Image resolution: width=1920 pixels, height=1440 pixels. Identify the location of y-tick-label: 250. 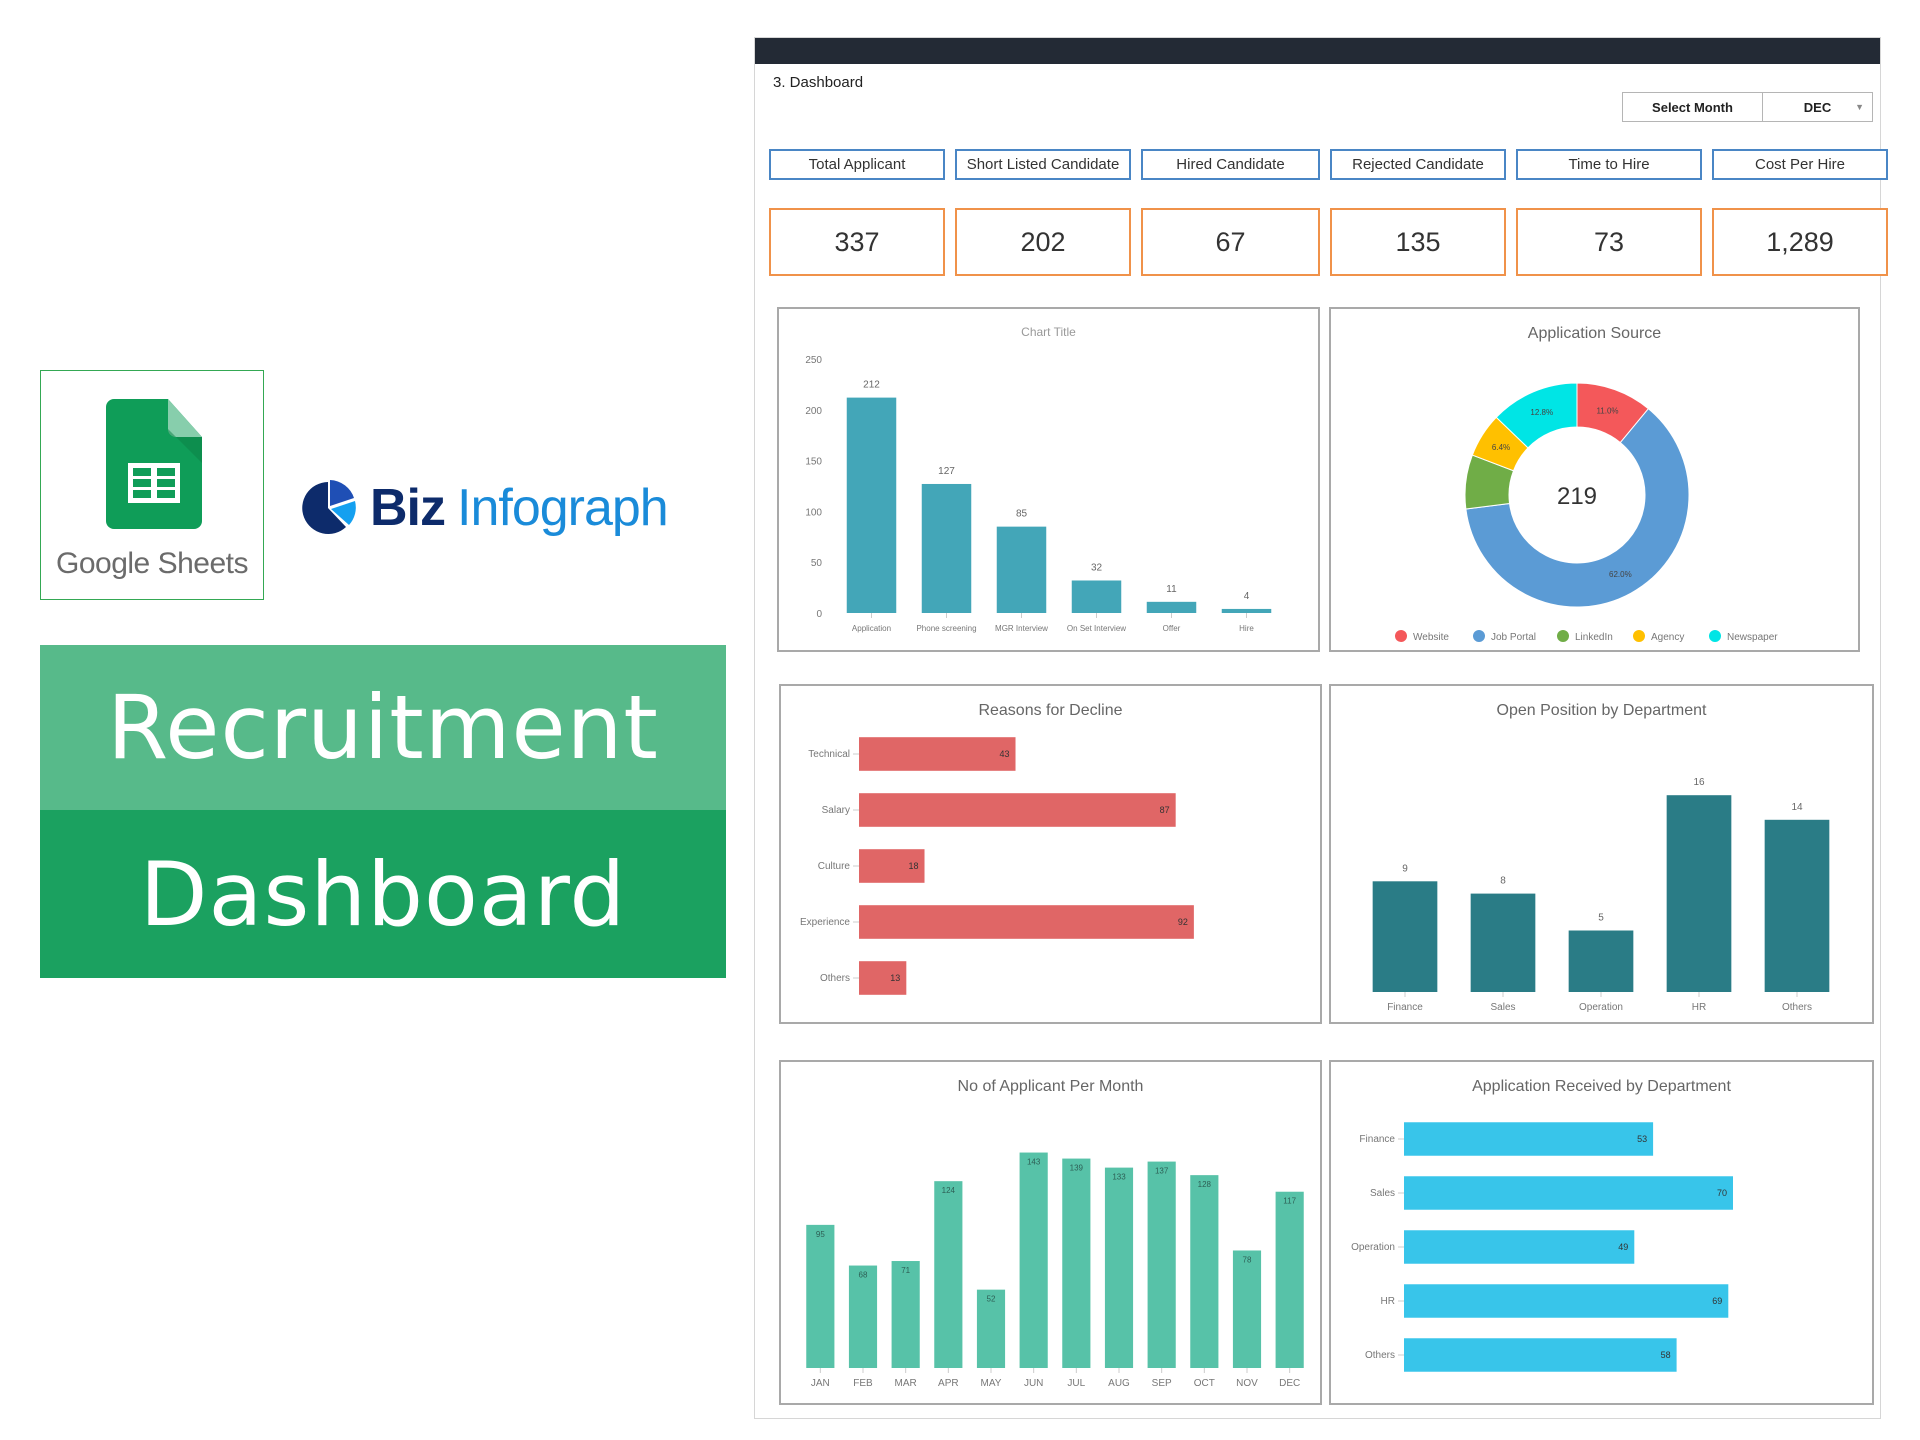
(813, 360).